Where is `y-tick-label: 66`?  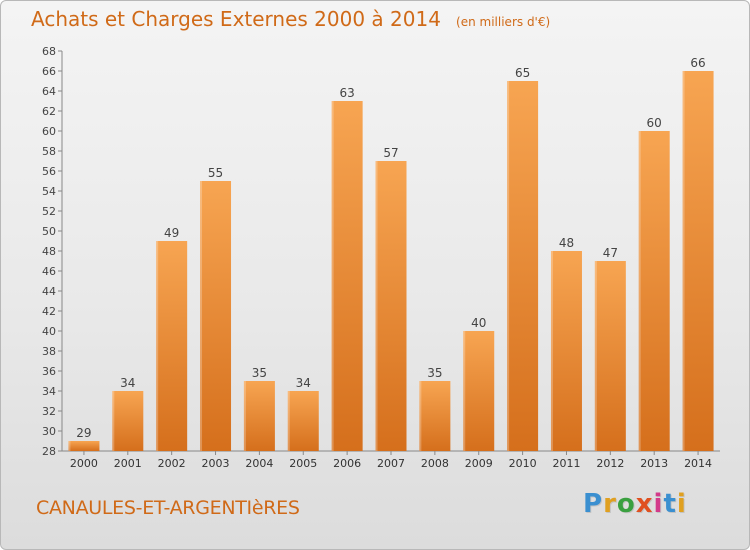 y-tick-label: 66 is located at coordinates (49, 71).